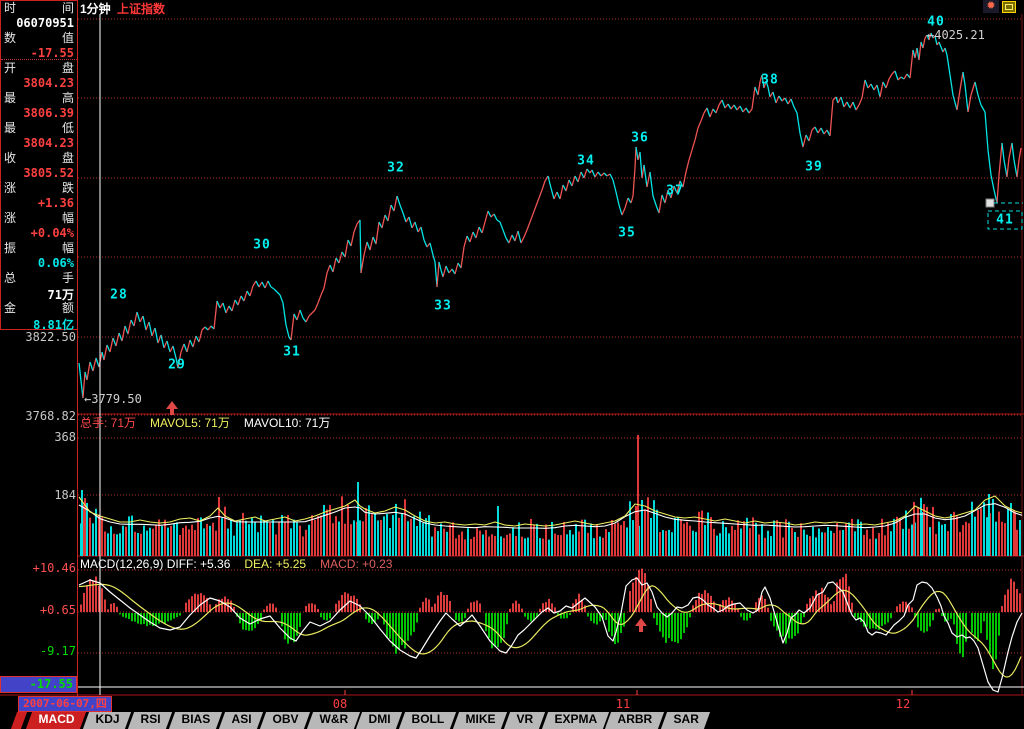  What do you see at coordinates (240, 720) in the screenshot?
I see `tab-asi: ASI` at bounding box center [240, 720].